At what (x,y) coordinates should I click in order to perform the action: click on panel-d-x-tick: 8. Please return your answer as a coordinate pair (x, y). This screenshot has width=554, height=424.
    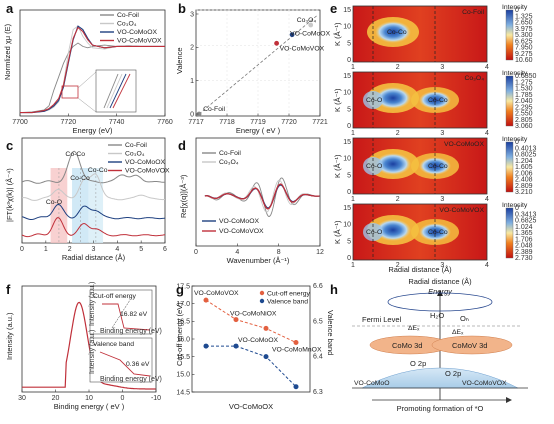
    Looking at the image, I should click on (279, 252).